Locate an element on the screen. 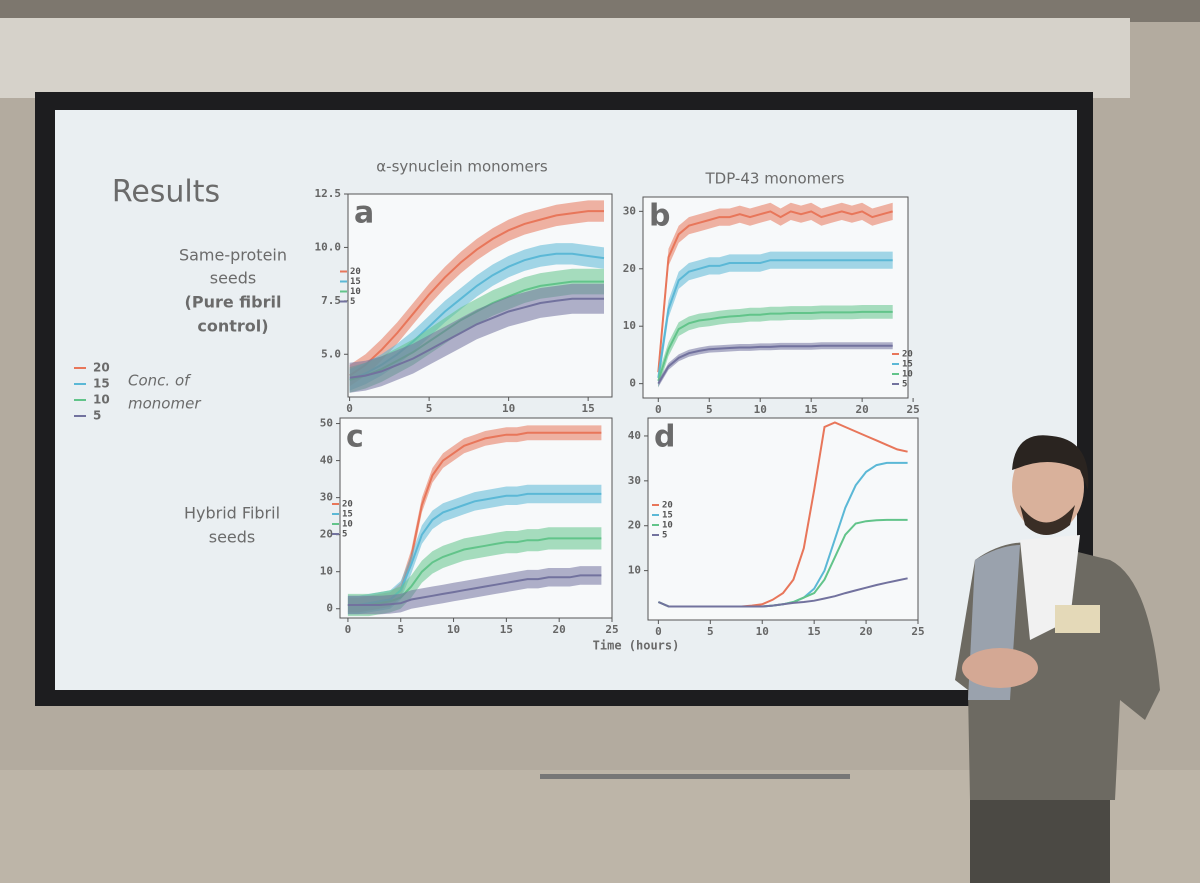 This screenshot has height=883, width=1200. row-label: control) is located at coordinates (232, 326).